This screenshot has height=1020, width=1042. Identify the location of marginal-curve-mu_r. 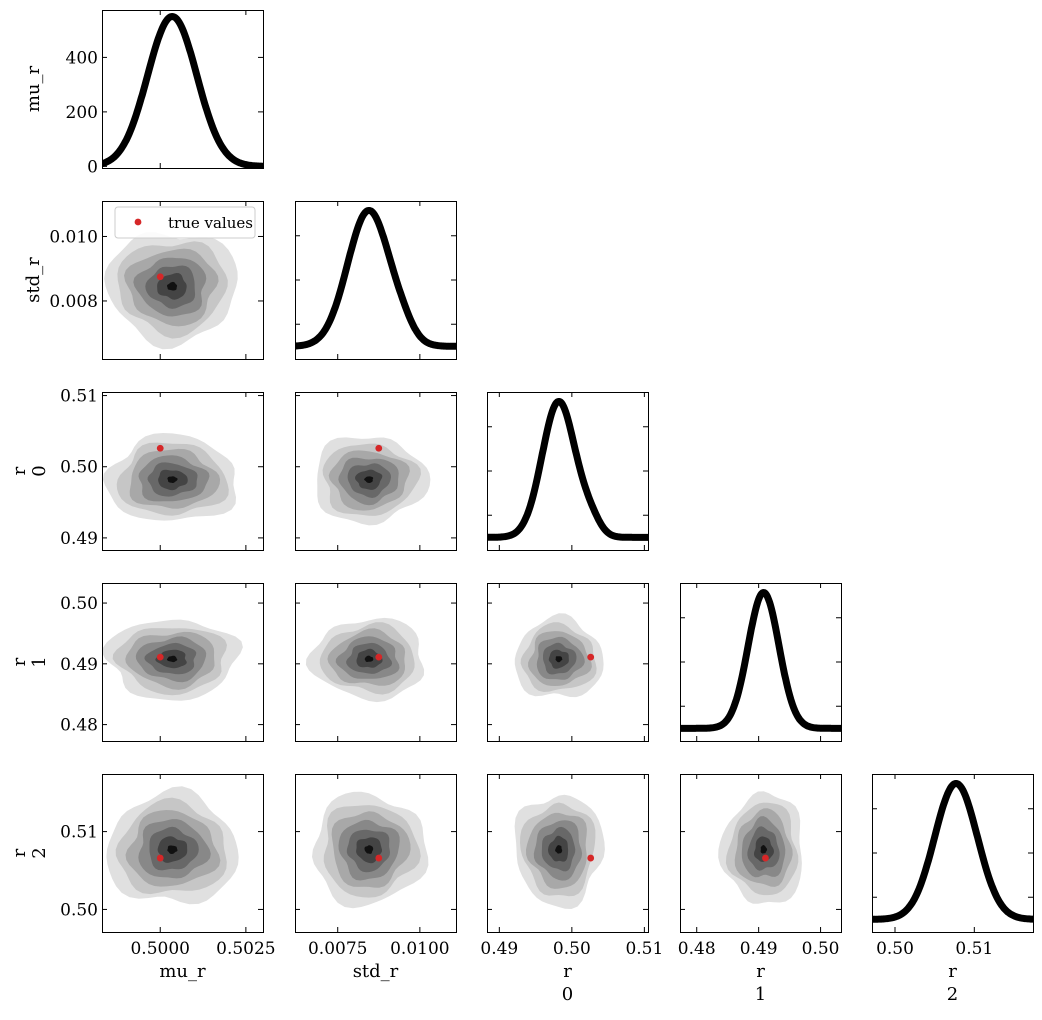
(182, 90).